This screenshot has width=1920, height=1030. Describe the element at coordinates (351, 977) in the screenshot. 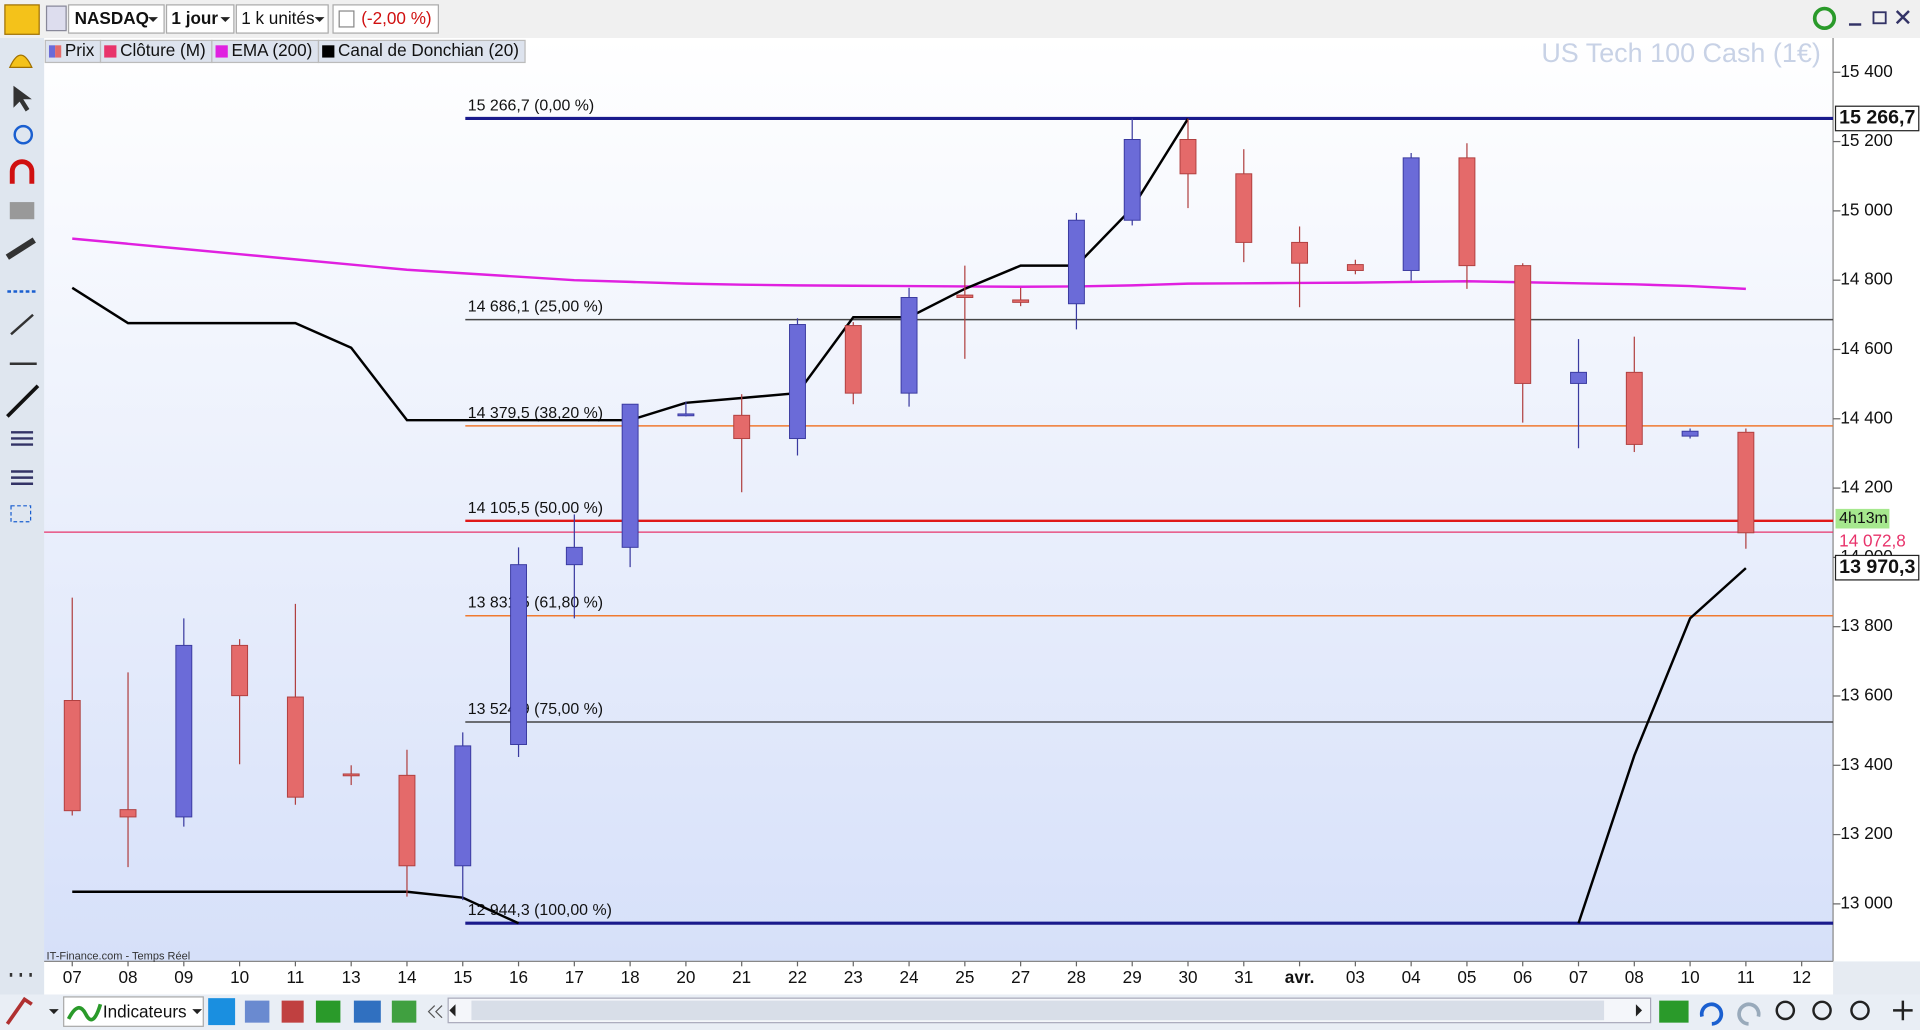

I see `x-tick-label: 13` at that location.